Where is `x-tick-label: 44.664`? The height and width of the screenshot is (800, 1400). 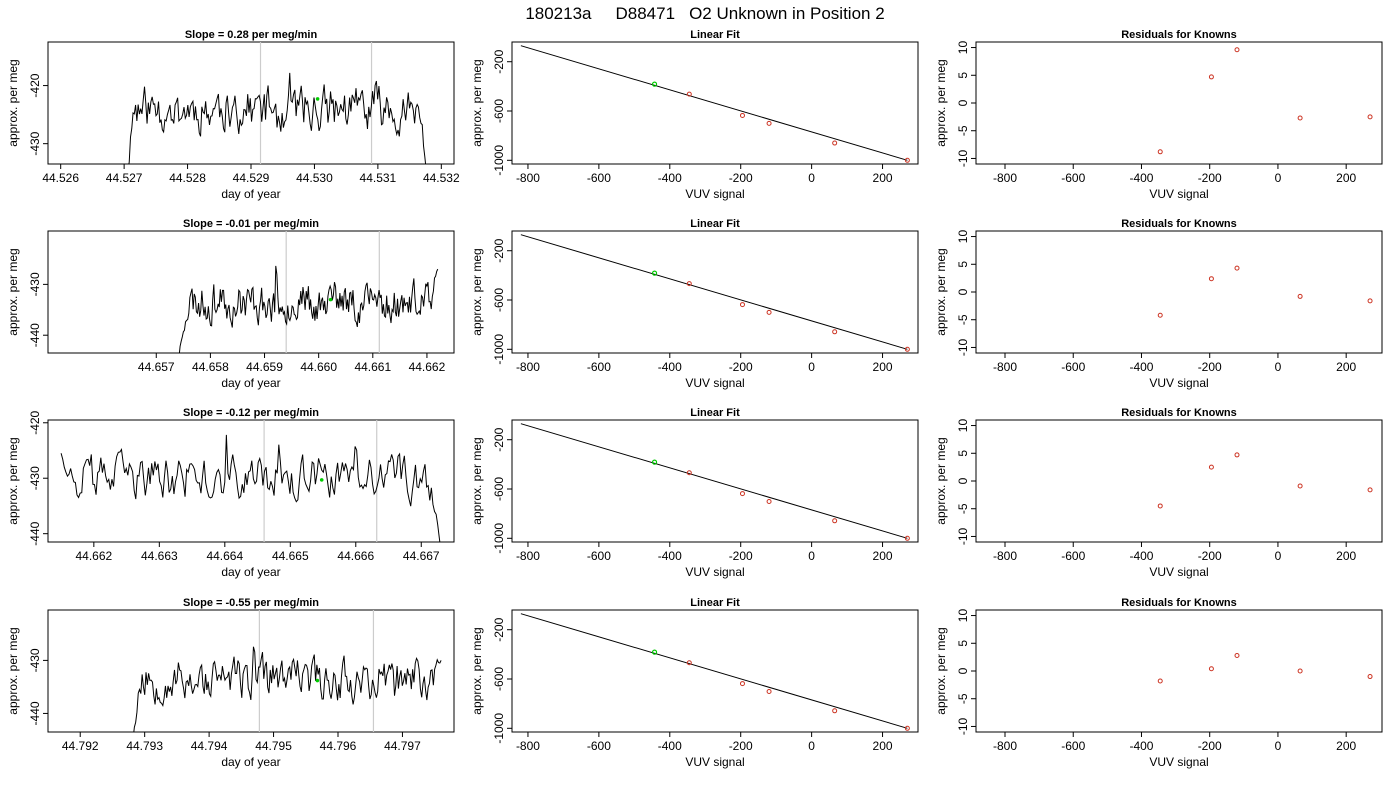
x-tick-label: 44.664 is located at coordinates (224, 556).